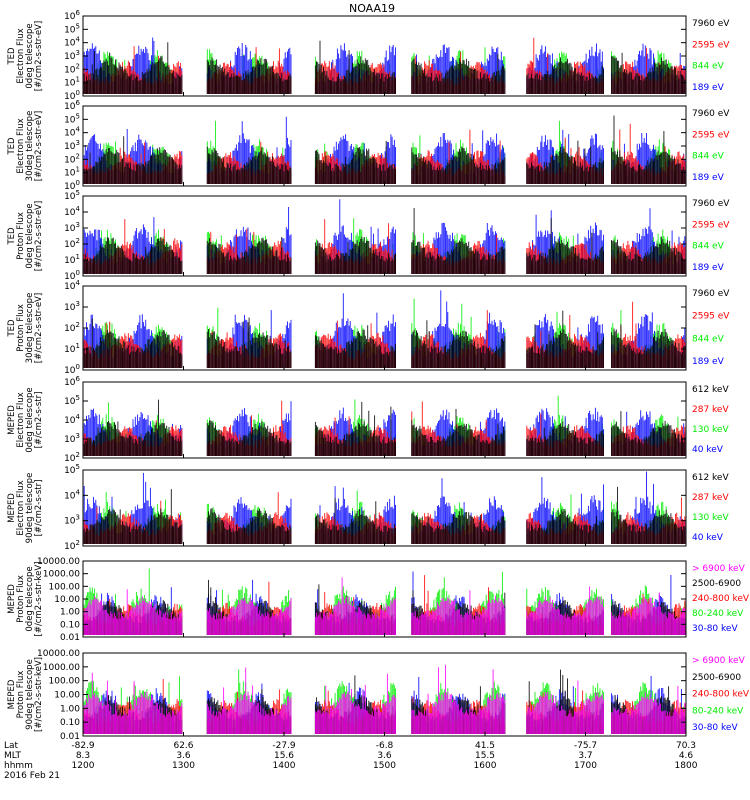  Describe the element at coordinates (716, 584) in the screenshot. I see `panel-7-legend-2: 2500-6900` at that location.